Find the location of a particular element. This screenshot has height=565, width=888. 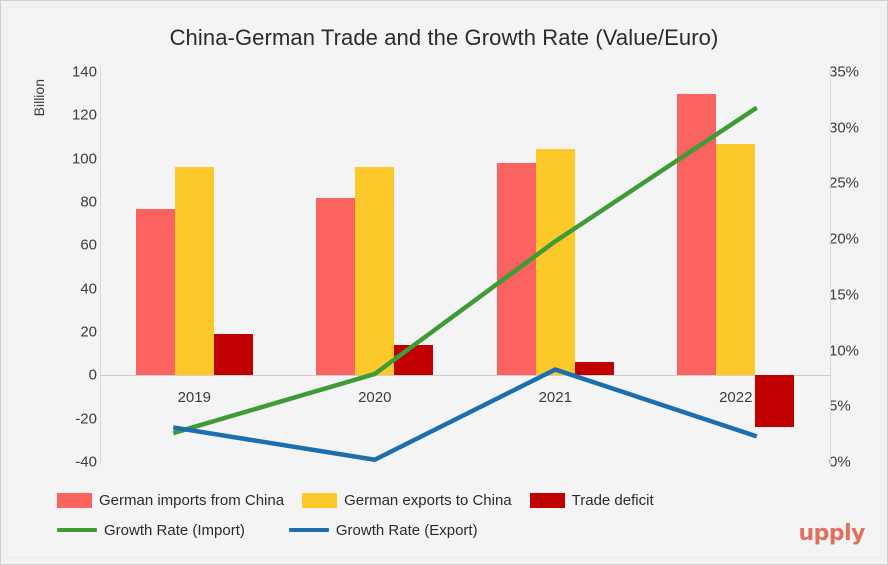

left-tick-label: 20 is located at coordinates (88, 332).